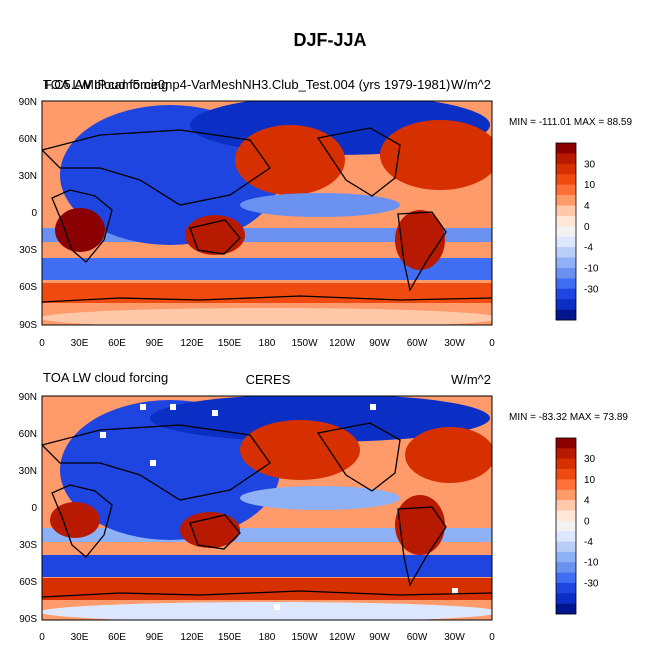 The width and height of the screenshot is (661, 660). Describe the element at coordinates (28, 397) in the screenshot. I see `ytick-label: 90N` at that location.